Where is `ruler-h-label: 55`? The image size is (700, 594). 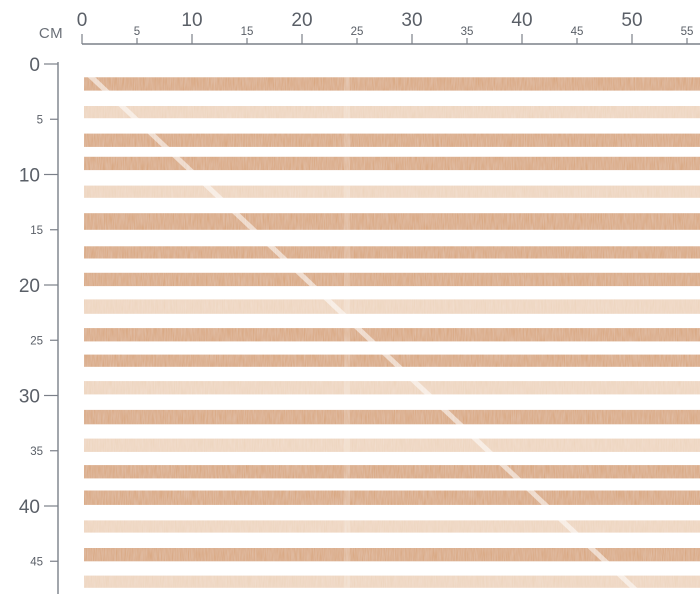 ruler-h-label: 55 is located at coordinates (687, 32).